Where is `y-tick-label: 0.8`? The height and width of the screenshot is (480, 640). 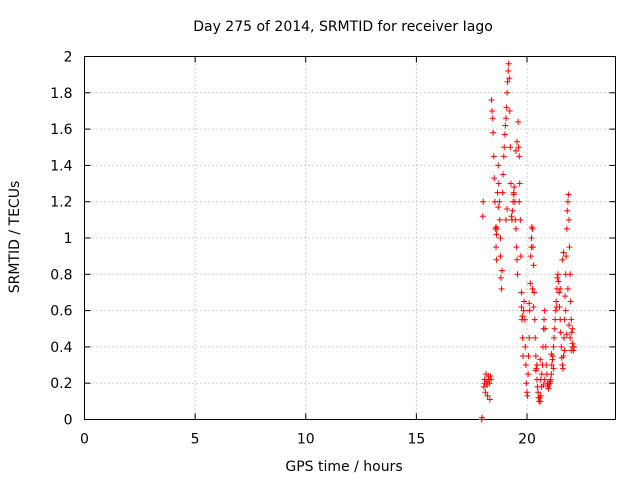
y-tick-label: 0.8 is located at coordinates (61, 275).